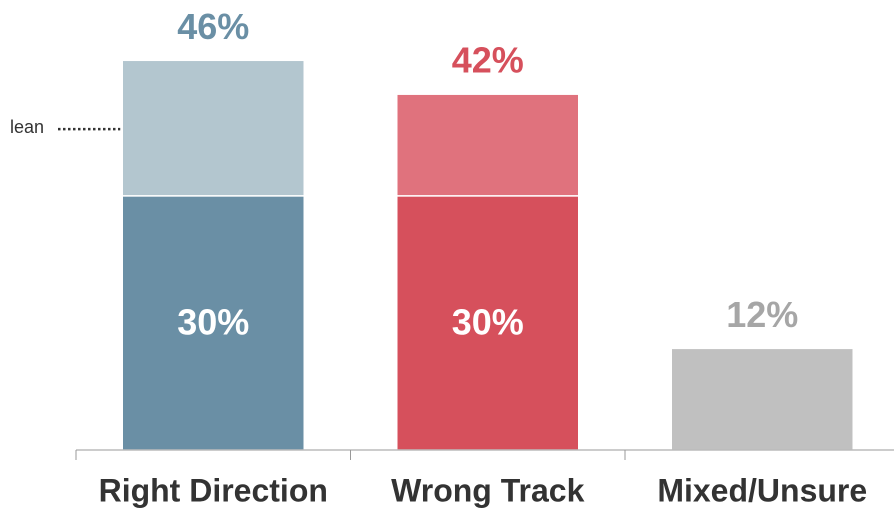 The height and width of the screenshot is (513, 894). What do you see at coordinates (213, 26) in the screenshot?
I see `total-label: 46%` at bounding box center [213, 26].